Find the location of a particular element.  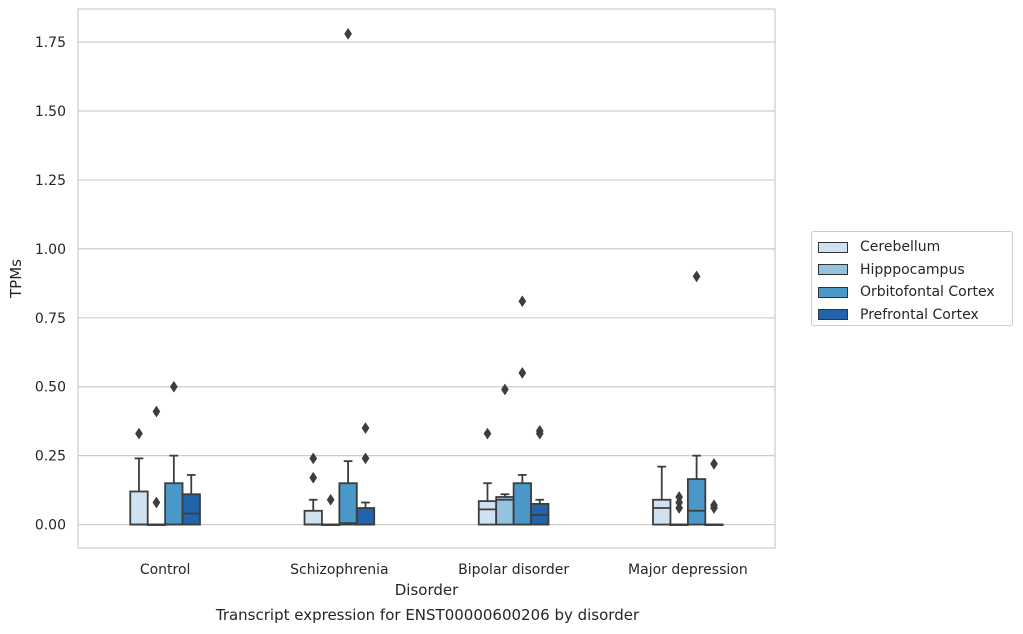

legend-item: Cerebellum is located at coordinates (915, 247).